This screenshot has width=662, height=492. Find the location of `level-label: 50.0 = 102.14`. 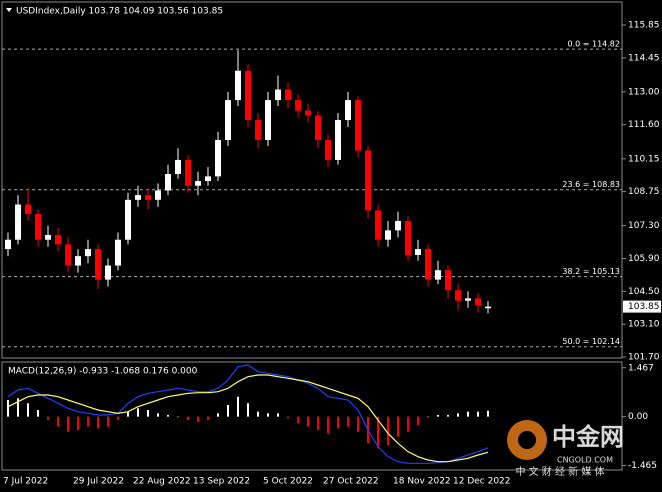

level-label: 50.0 = 102.14 is located at coordinates (591, 341).